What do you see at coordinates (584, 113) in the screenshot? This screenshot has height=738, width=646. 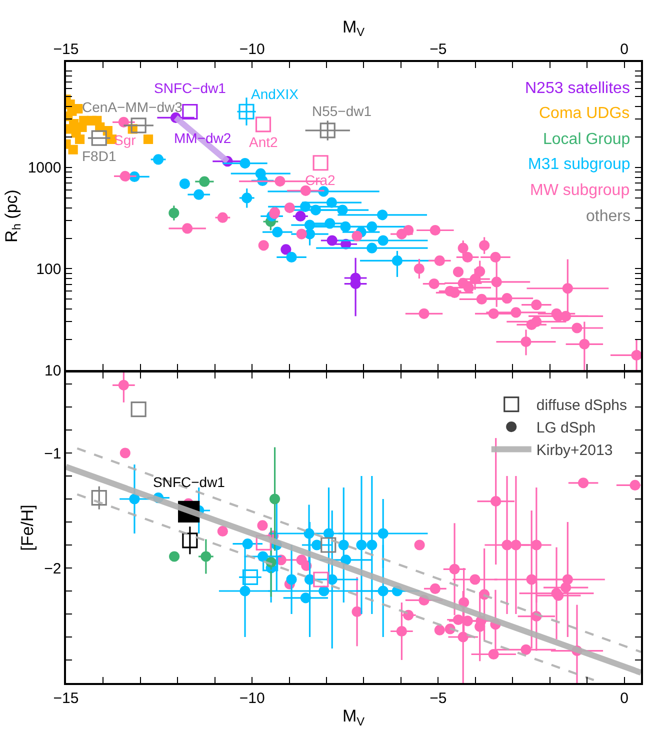 I see `text: Coma UDGs` at bounding box center [584, 113].